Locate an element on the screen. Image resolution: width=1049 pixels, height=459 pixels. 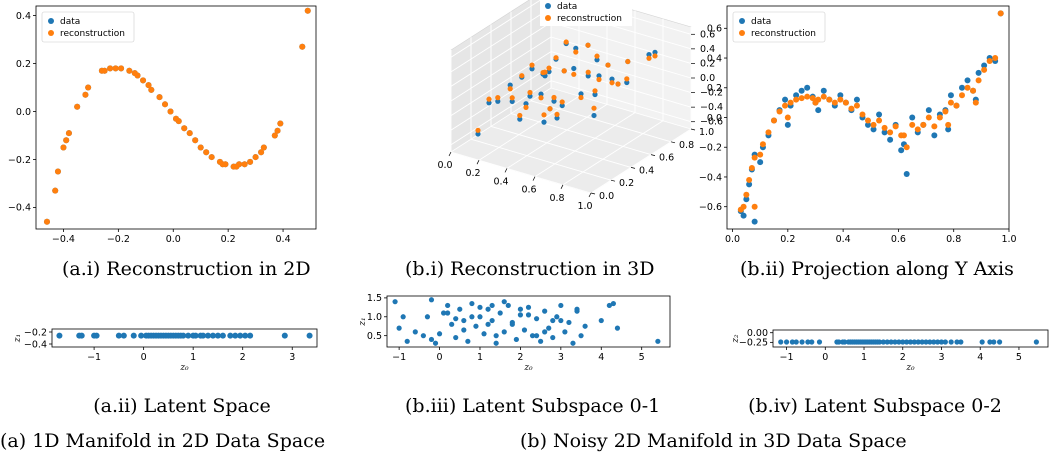
x-tick-label: −1 is located at coordinates (399, 357).